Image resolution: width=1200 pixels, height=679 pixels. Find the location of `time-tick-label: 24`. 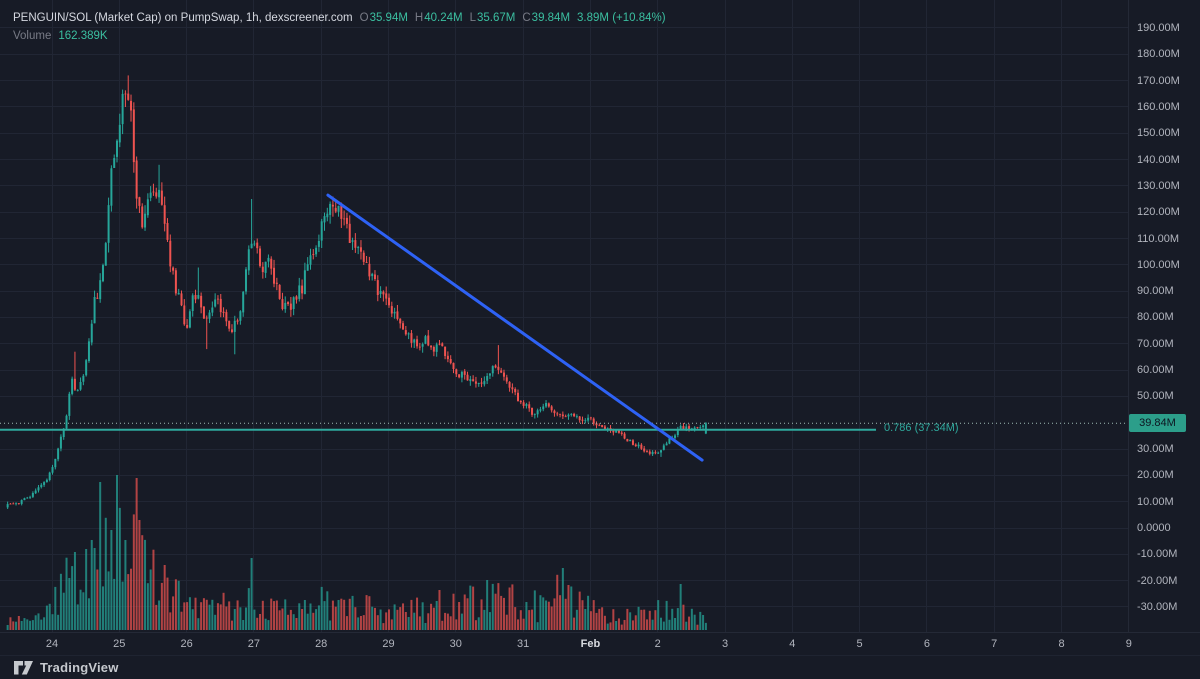

time-tick-label: 24 is located at coordinates (52, 644).